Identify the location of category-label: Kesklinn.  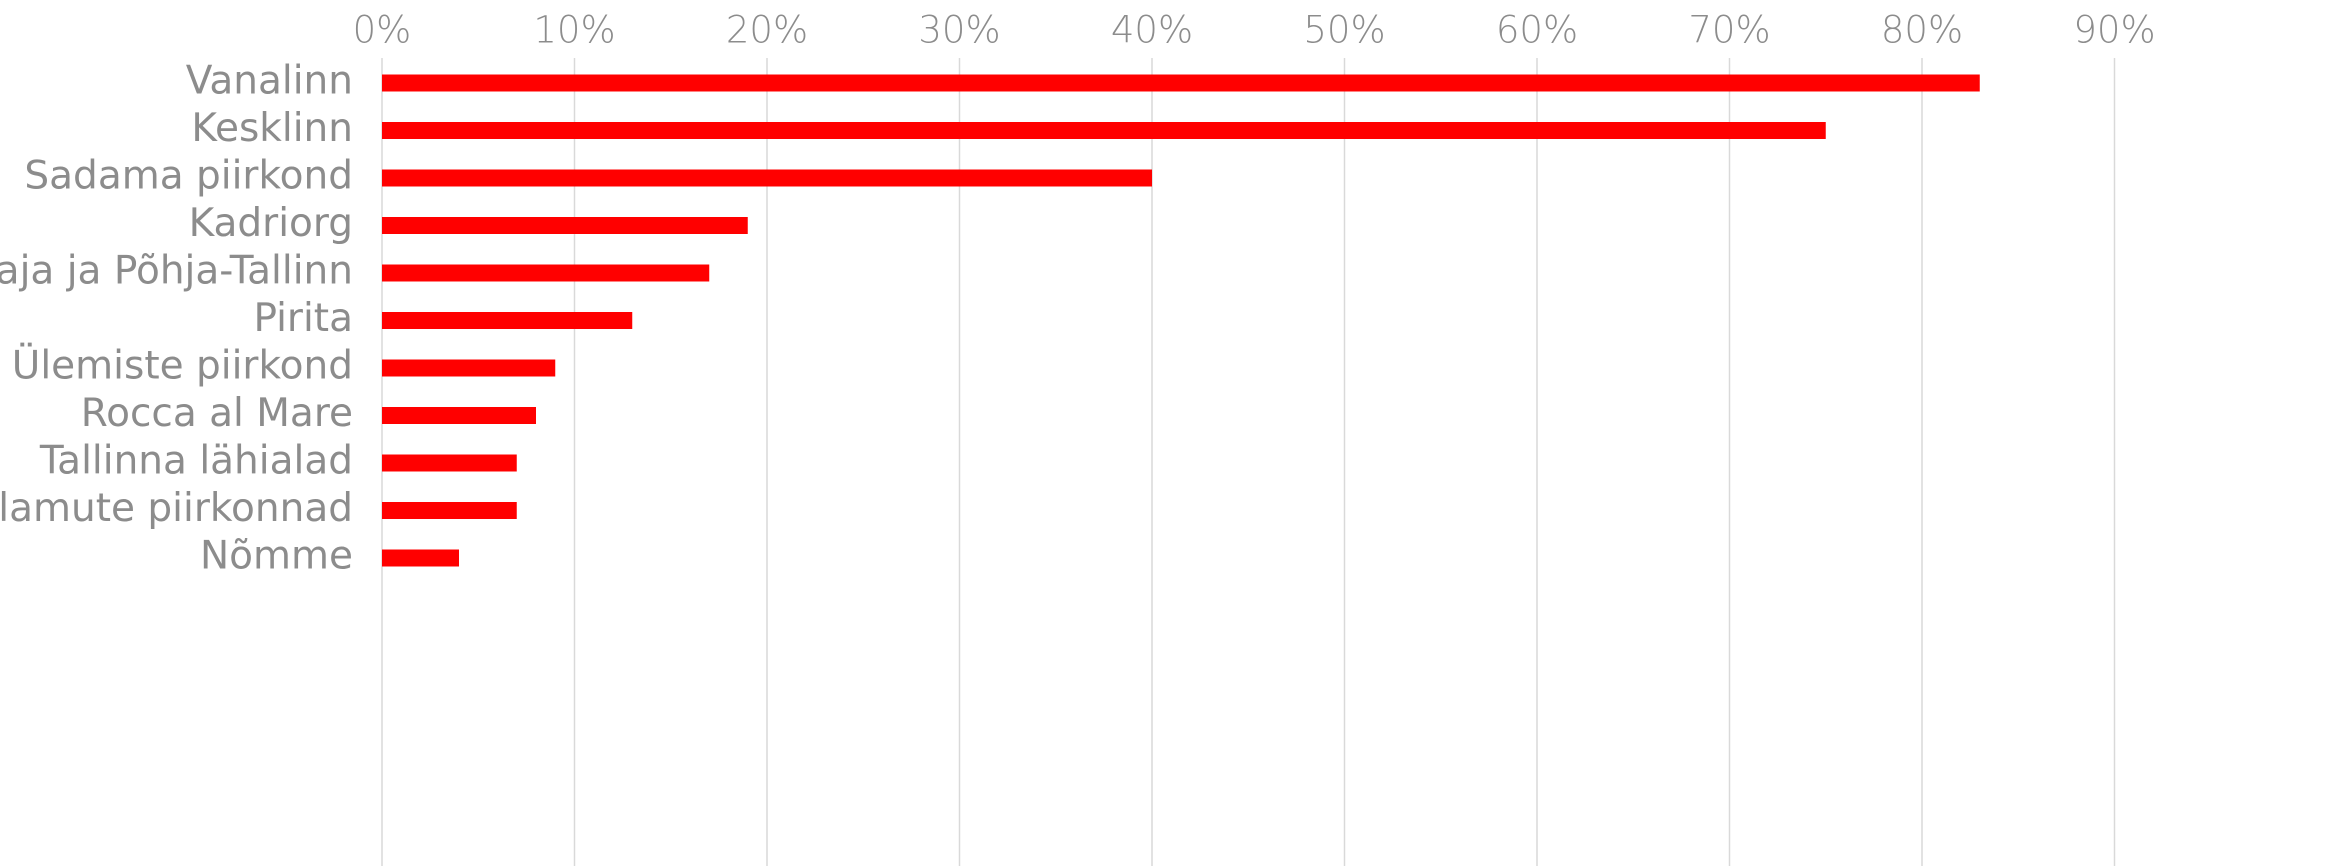
(272, 128).